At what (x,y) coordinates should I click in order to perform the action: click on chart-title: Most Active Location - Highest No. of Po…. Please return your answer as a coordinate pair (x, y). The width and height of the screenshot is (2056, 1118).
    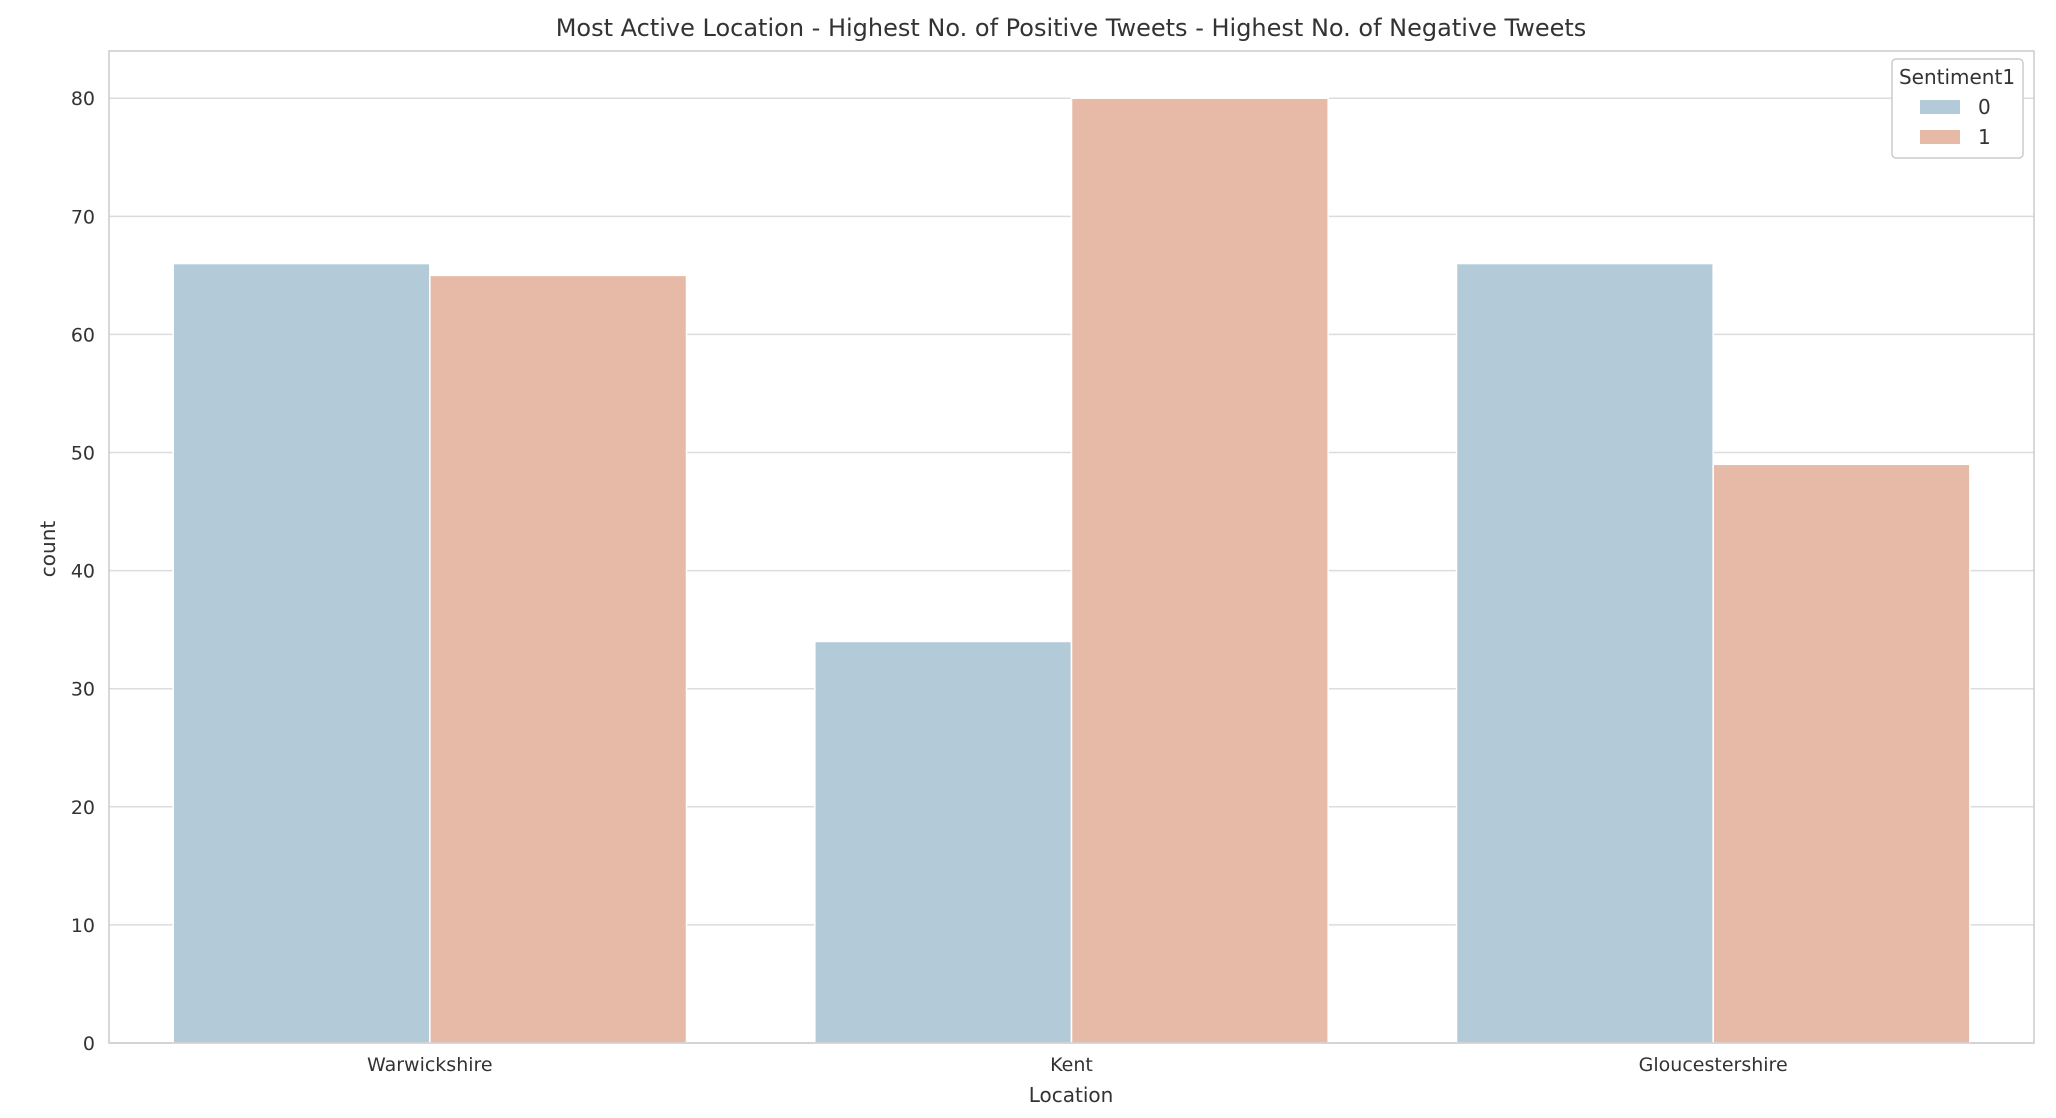
    Looking at the image, I should click on (1071, 28).